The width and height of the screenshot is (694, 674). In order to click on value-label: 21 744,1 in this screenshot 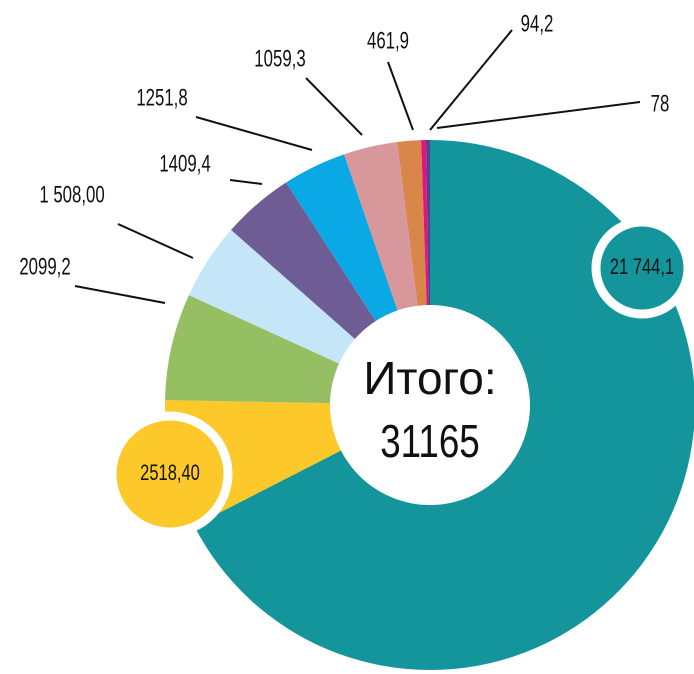, I will do `click(642, 267)`.